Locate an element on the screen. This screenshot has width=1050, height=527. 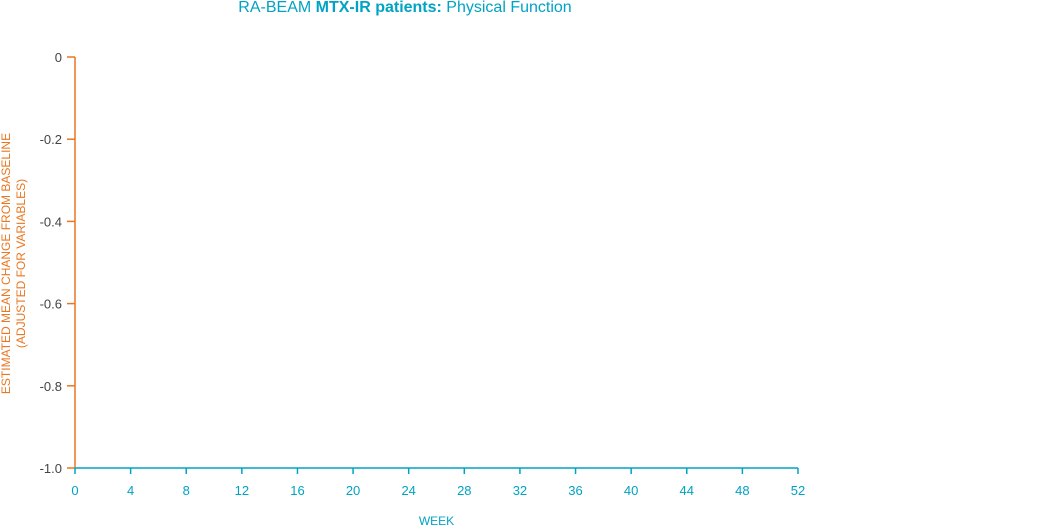
y-tick-label: -0.8 is located at coordinates (51, 386).